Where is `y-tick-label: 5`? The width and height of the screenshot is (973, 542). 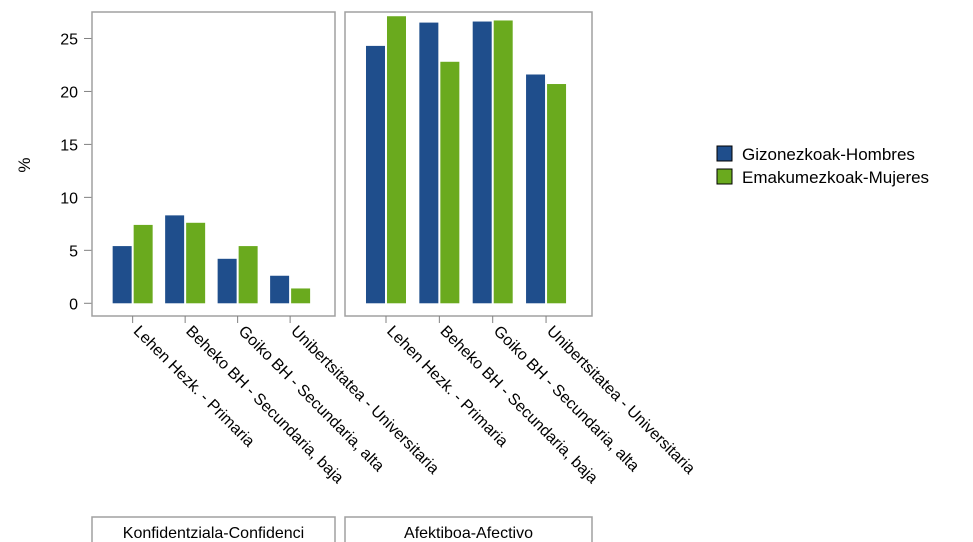 y-tick-label: 5 is located at coordinates (73, 251).